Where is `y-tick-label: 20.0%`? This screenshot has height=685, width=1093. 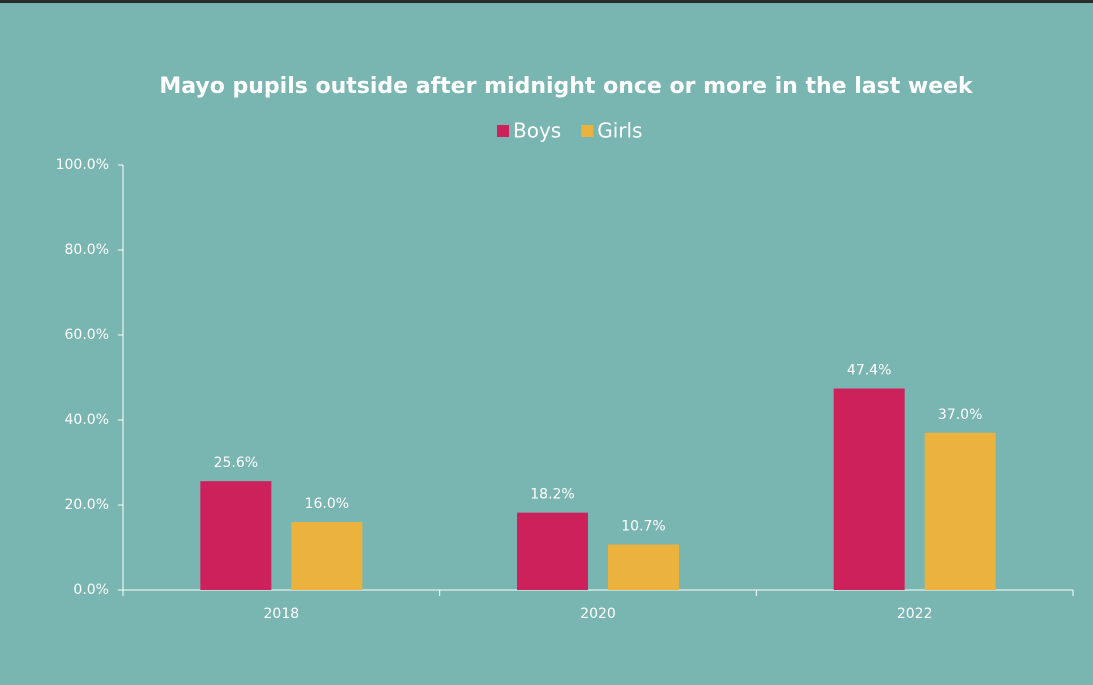 y-tick-label: 20.0% is located at coordinates (87, 505).